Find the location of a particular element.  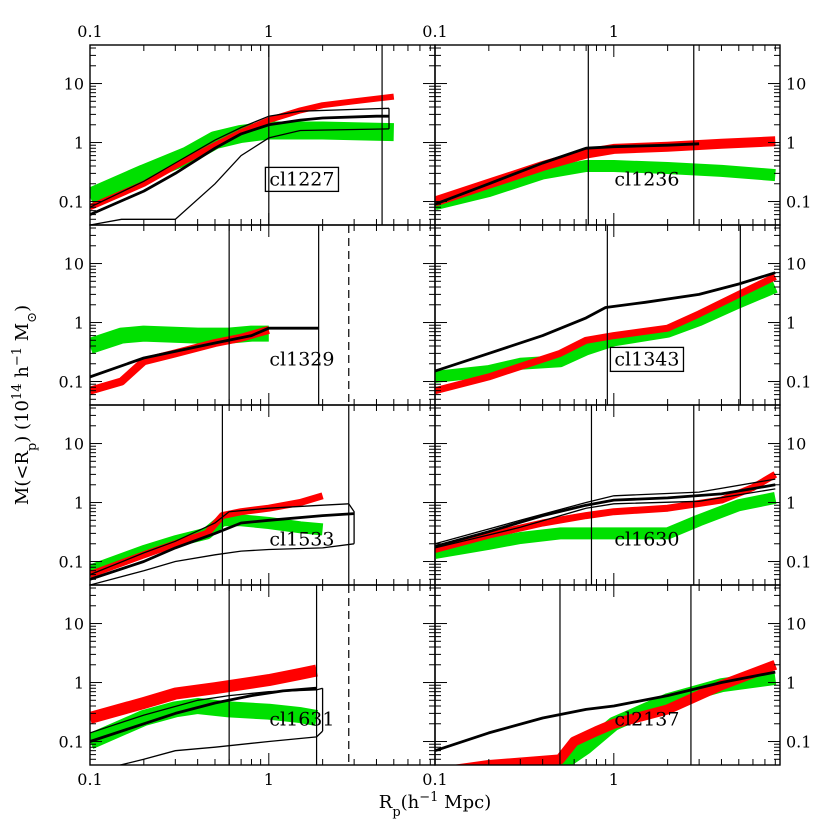

cluster-label: cl1631 is located at coordinates (301, 719).